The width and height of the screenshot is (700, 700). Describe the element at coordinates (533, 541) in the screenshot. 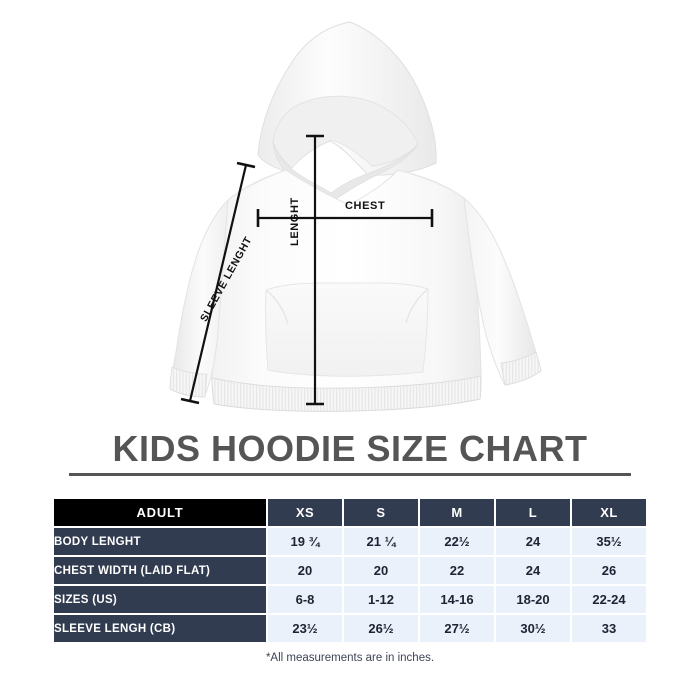

I see `cell-body-length-l: 24` at that location.